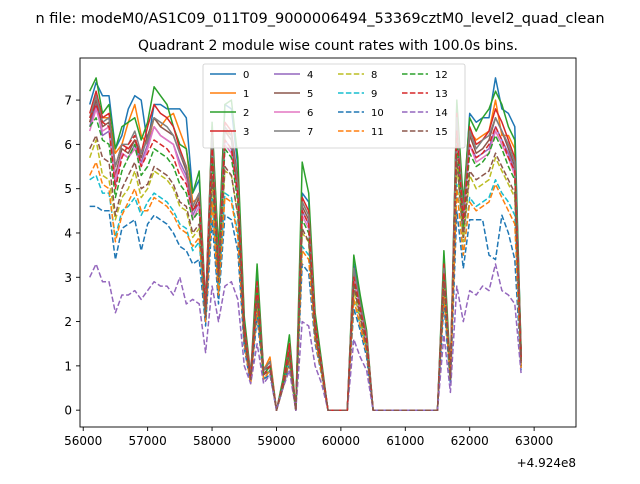 This screenshot has height=484, width=640. Describe the element at coordinates (68, 322) in the screenshot. I see `y-tick-label: 2` at that location.